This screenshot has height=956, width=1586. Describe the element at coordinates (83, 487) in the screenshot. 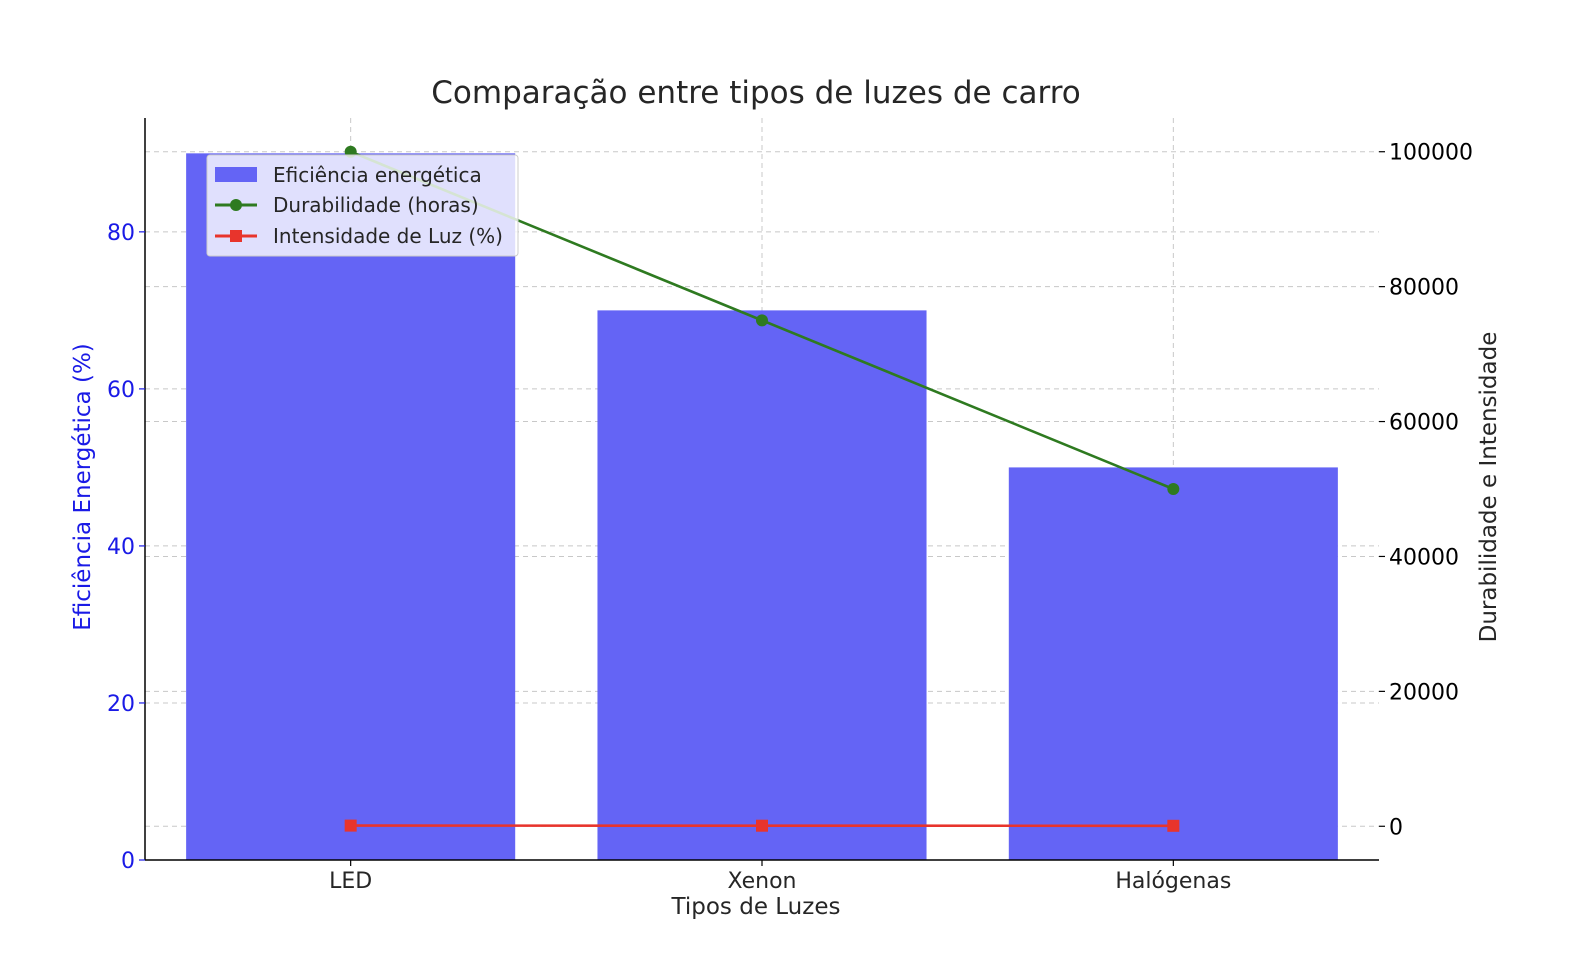

I see `y-axis-left-label: Eficiência Energética (%)` at that location.